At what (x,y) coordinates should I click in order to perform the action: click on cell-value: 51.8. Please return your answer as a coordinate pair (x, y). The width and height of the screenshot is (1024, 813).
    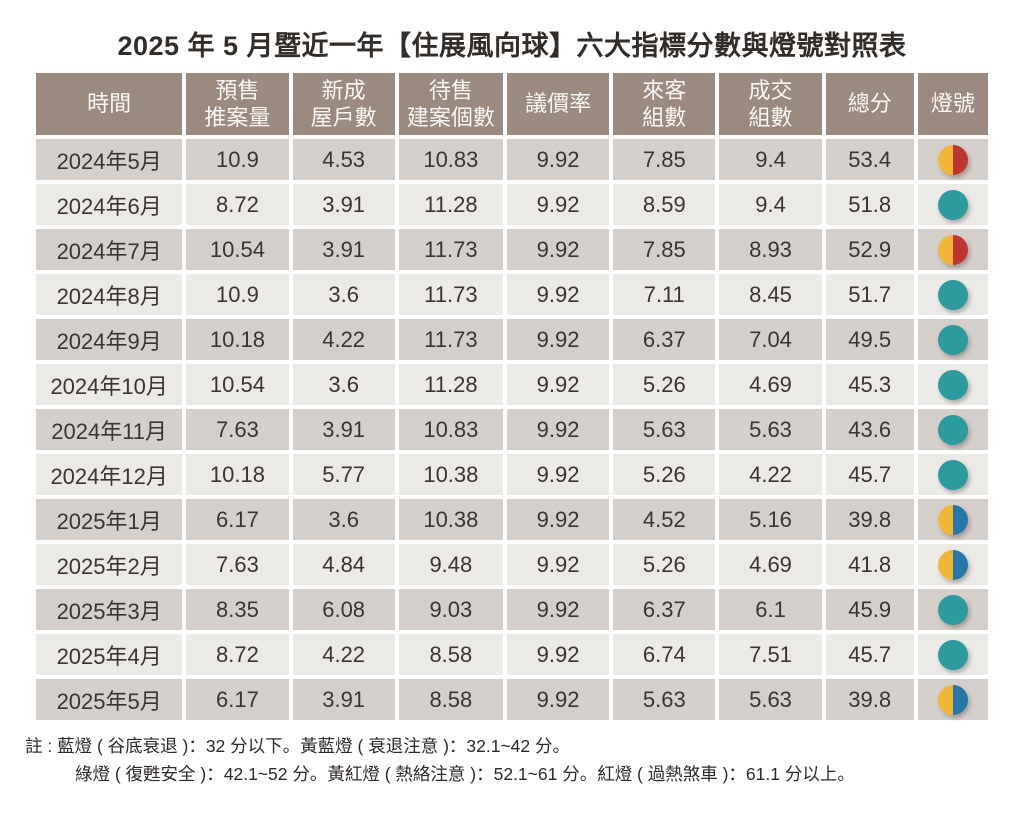
    Looking at the image, I should click on (869, 204).